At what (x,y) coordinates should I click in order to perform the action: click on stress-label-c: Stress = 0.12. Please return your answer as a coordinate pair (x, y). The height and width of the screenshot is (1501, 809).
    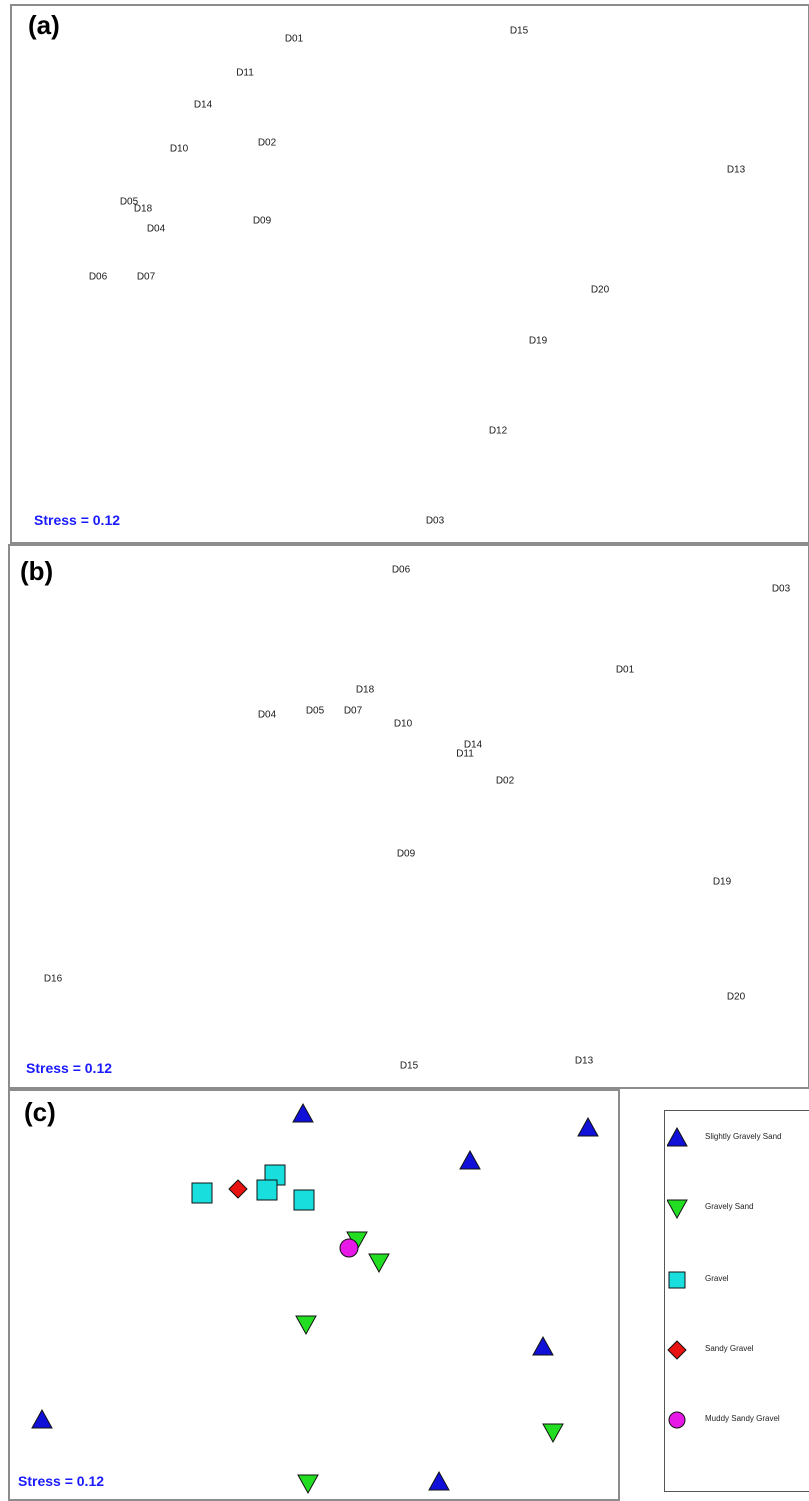
    Looking at the image, I should click on (61, 1481).